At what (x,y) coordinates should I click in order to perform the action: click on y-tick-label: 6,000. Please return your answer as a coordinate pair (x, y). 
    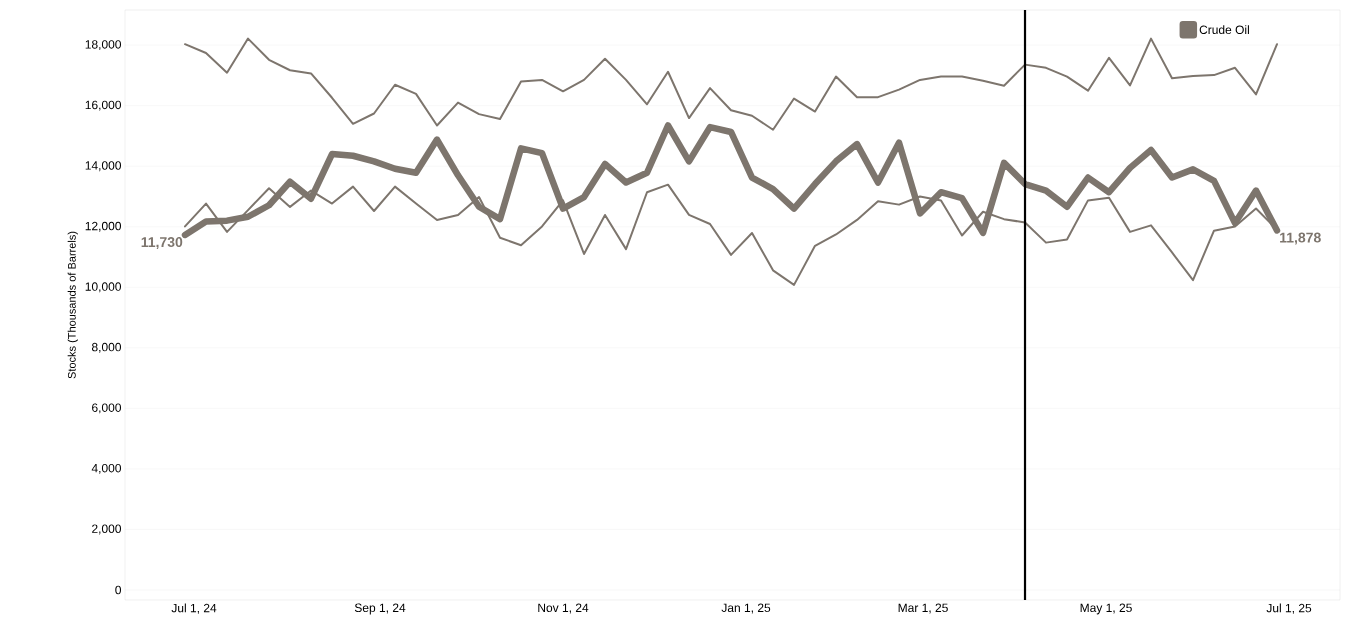
    Looking at the image, I should click on (107, 408).